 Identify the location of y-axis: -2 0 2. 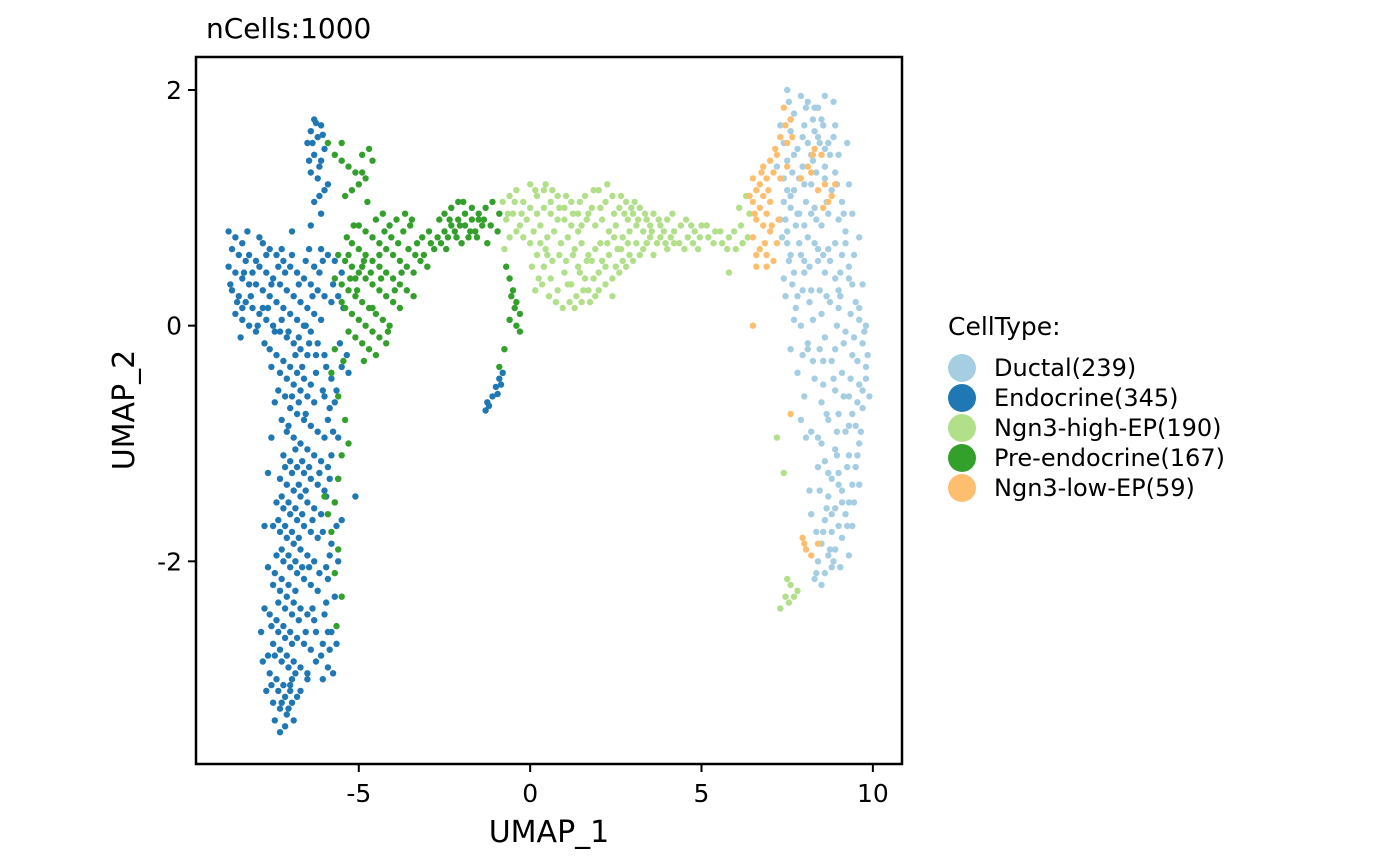
(176, 326).